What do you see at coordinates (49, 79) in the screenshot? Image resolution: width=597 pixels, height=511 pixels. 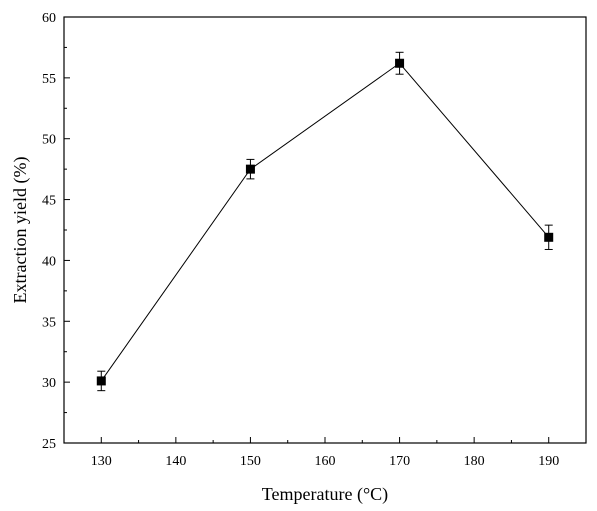 I see `y-tick-label: 55` at bounding box center [49, 79].